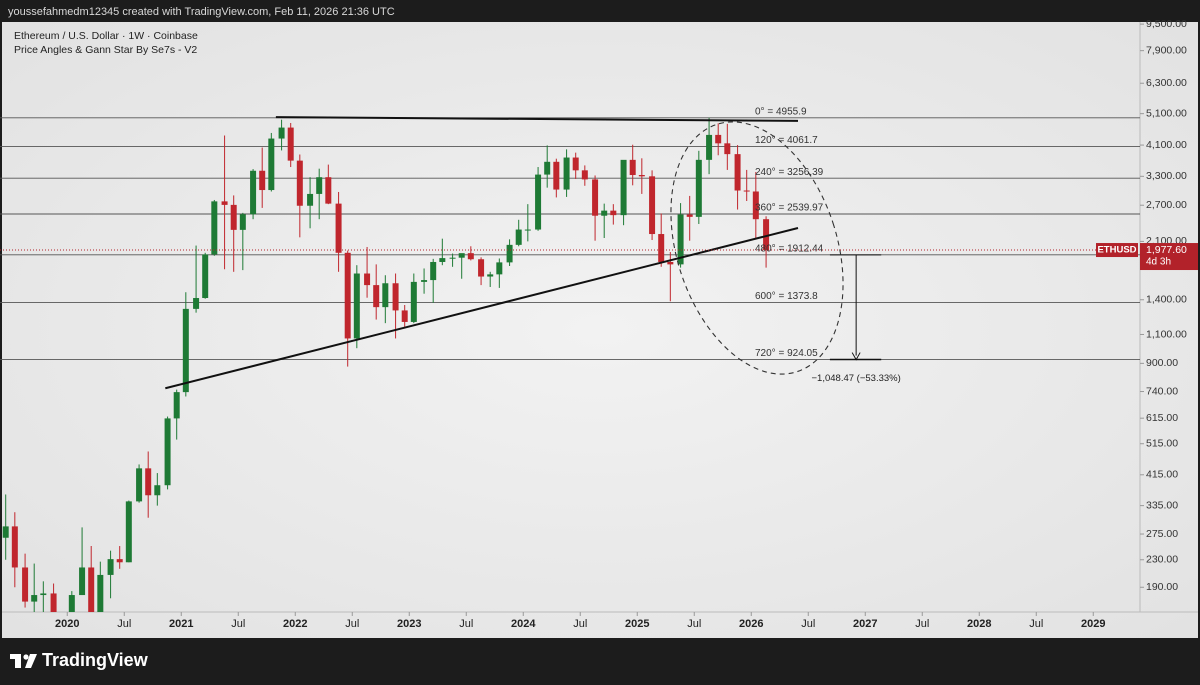 The image size is (1200, 685). What do you see at coordinates (1166, 145) in the screenshot?
I see `y-tick-label: 4,100.00` at bounding box center [1166, 145].